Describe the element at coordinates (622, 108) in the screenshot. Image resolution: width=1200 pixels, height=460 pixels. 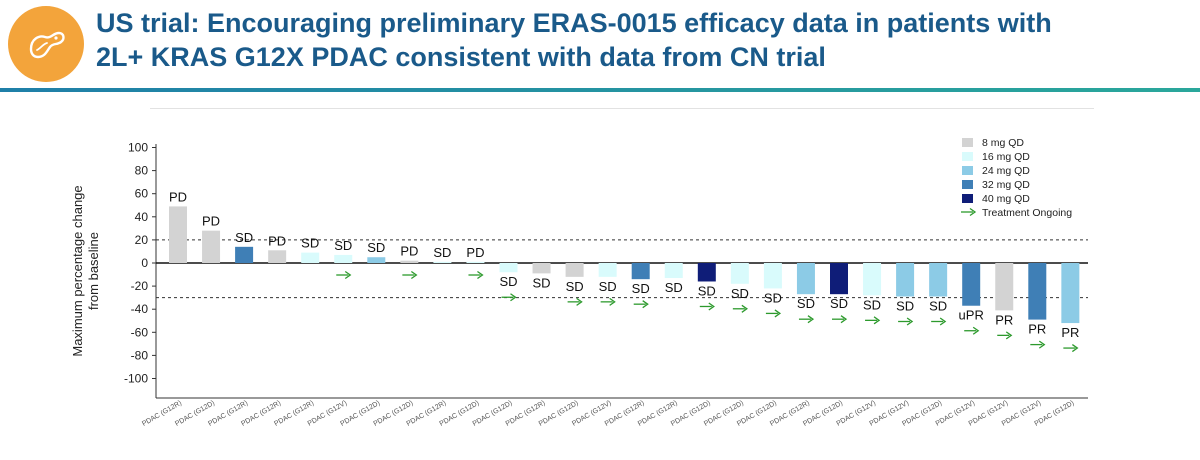
I see `chart-top-border` at that location.